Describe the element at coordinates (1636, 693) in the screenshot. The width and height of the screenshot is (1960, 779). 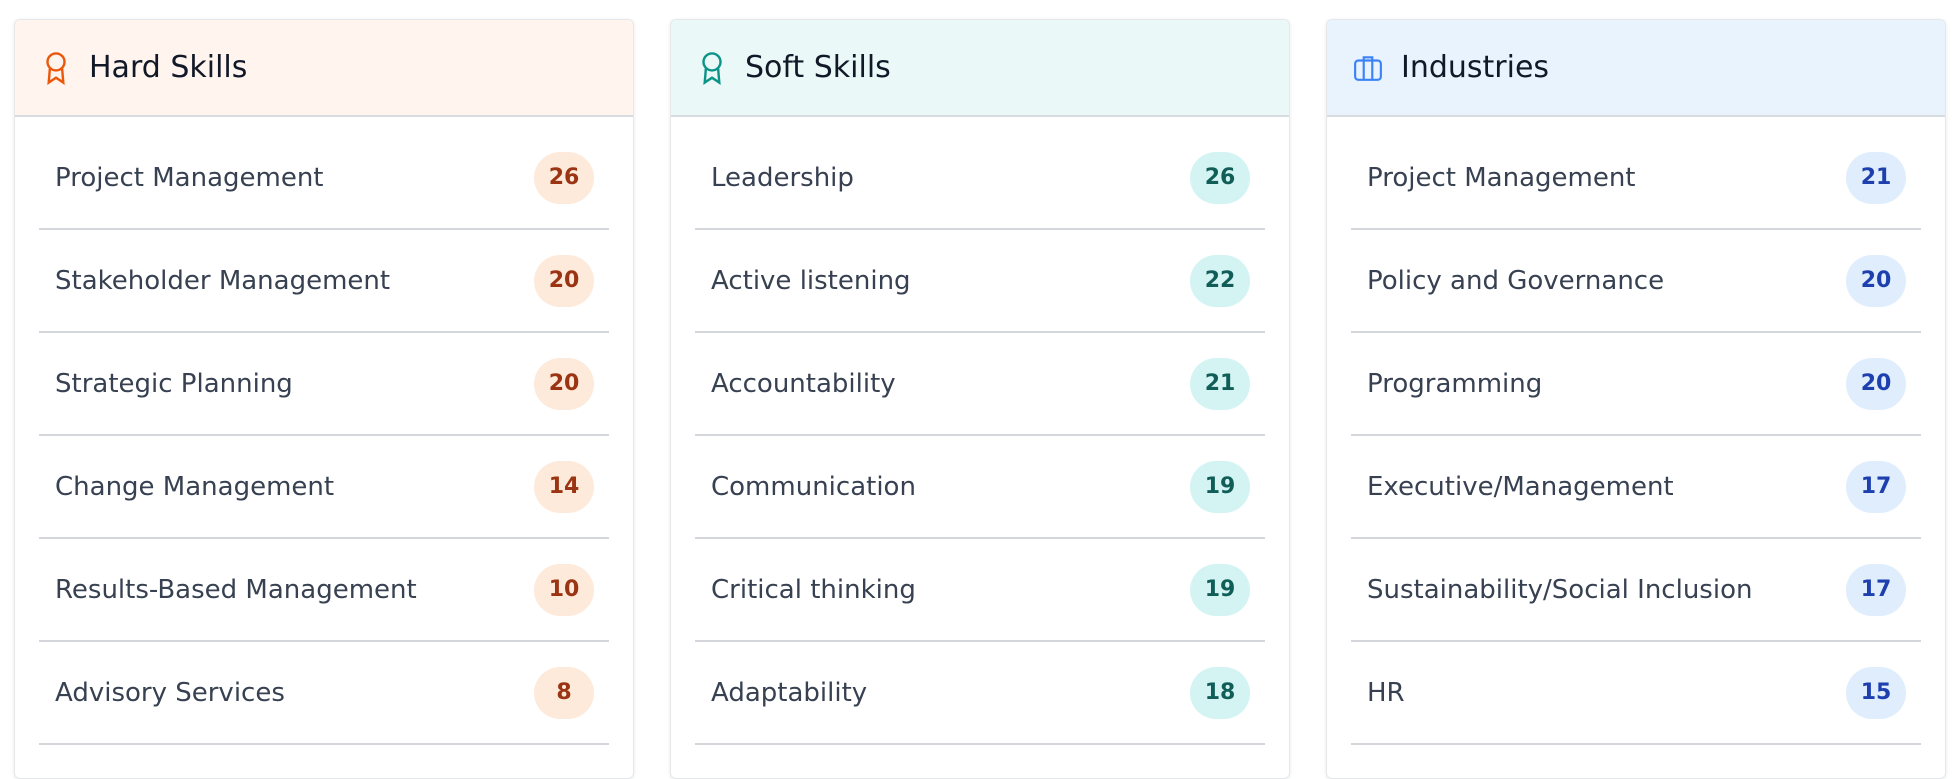
I see `list-item: HR 15` at that location.